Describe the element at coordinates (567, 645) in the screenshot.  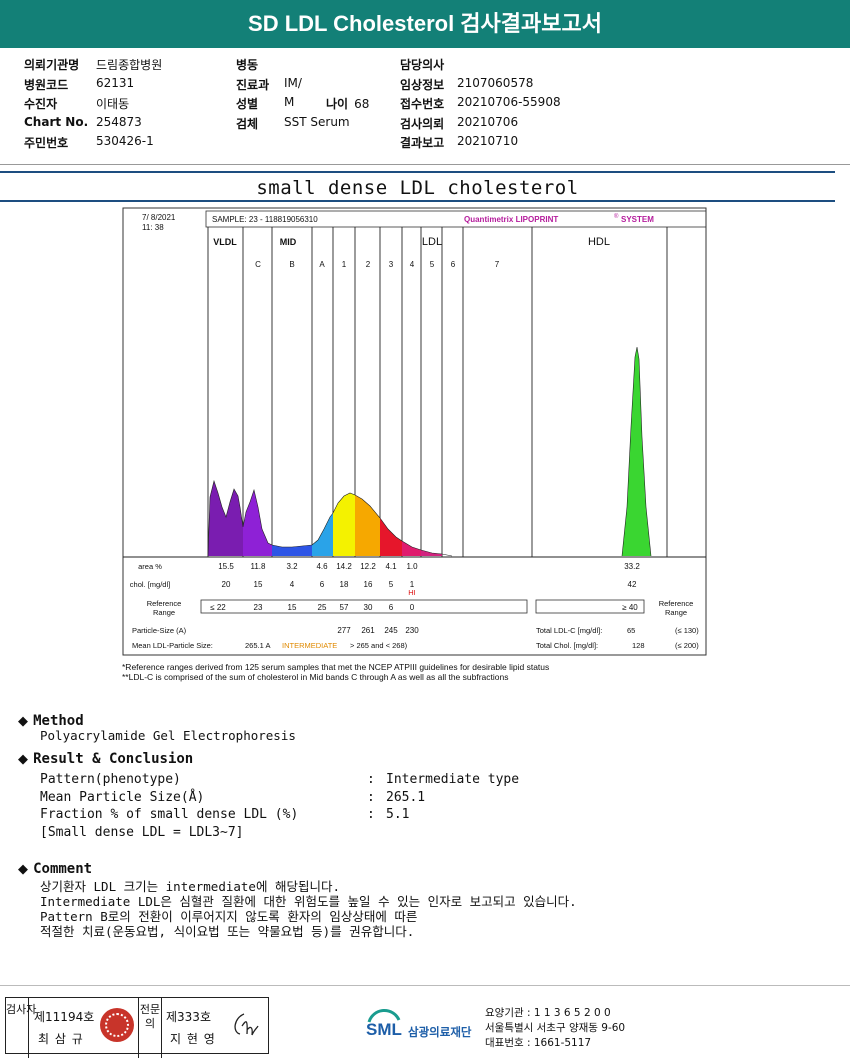
I see `total-chol-label: Total Chol. [mg/dl]:` at that location.